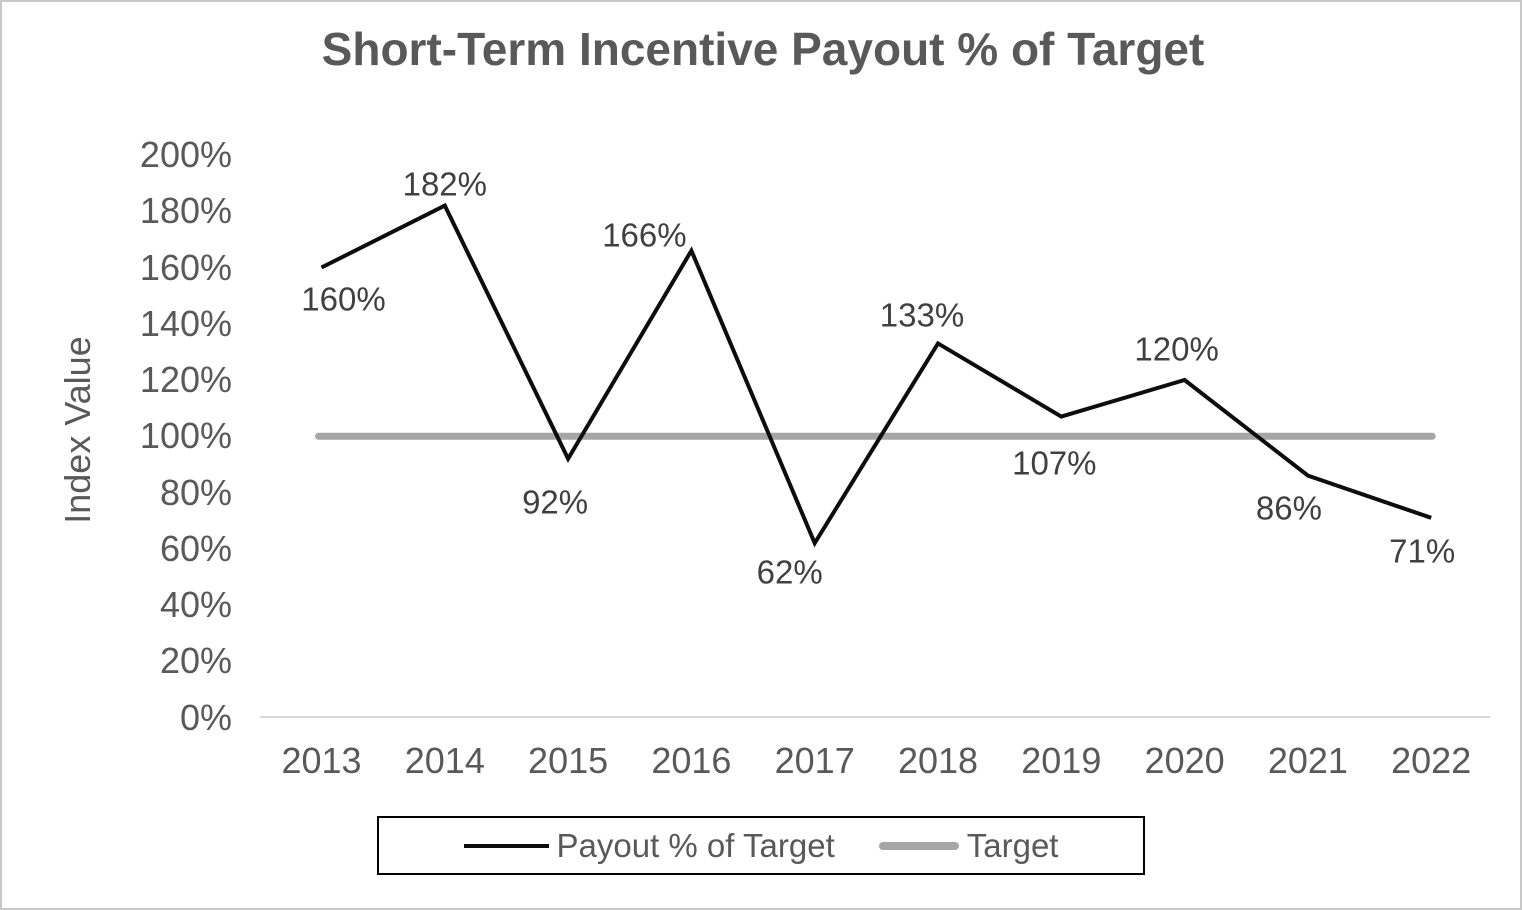 The width and height of the screenshot is (1522, 910). What do you see at coordinates (195, 492) in the screenshot?
I see `y-tick-label: 80%` at bounding box center [195, 492].